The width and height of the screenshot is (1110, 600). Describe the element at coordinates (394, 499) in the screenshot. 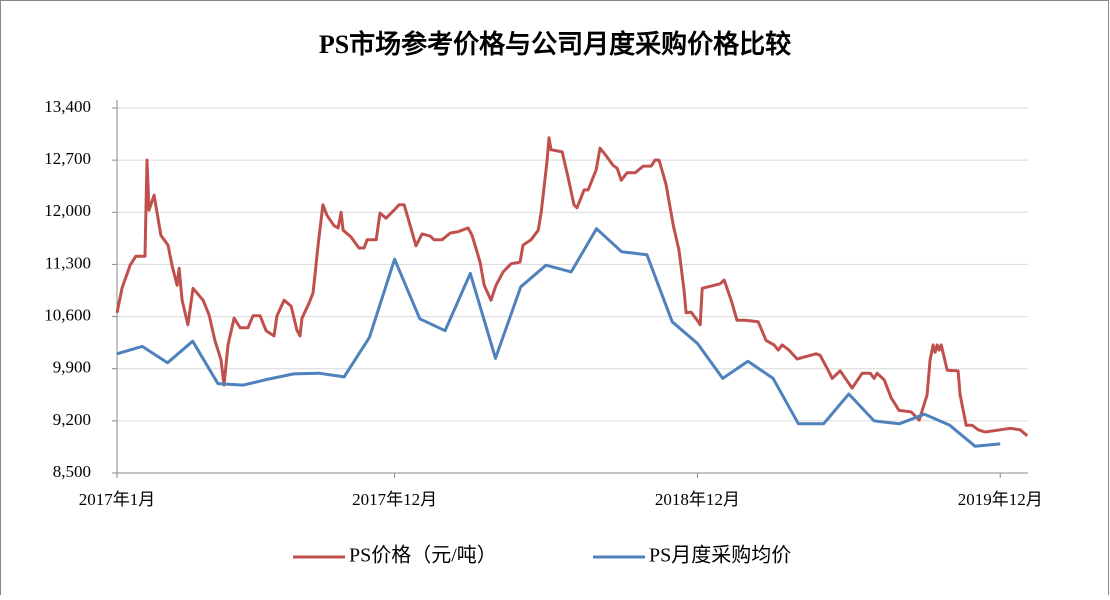

I see `x-tick-label: 2017年12月` at that location.